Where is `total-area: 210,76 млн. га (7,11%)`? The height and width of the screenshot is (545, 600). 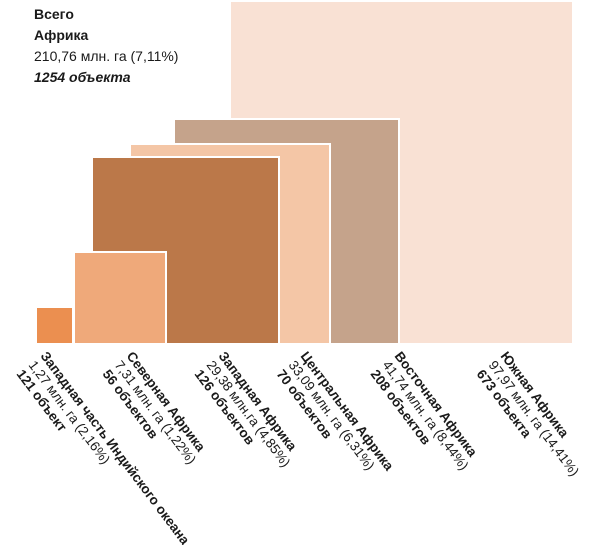 total-area: 210,76 млн. га (7,11%) is located at coordinates (106, 56).